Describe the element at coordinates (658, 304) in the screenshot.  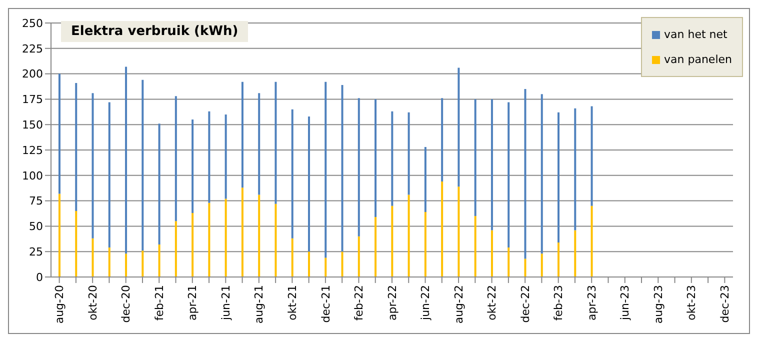
I see `x-tick-label: aug-23` at that location.